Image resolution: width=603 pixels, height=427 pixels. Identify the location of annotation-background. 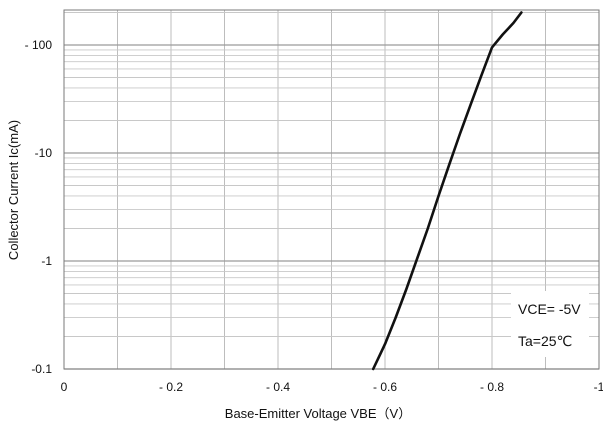
(550, 324).